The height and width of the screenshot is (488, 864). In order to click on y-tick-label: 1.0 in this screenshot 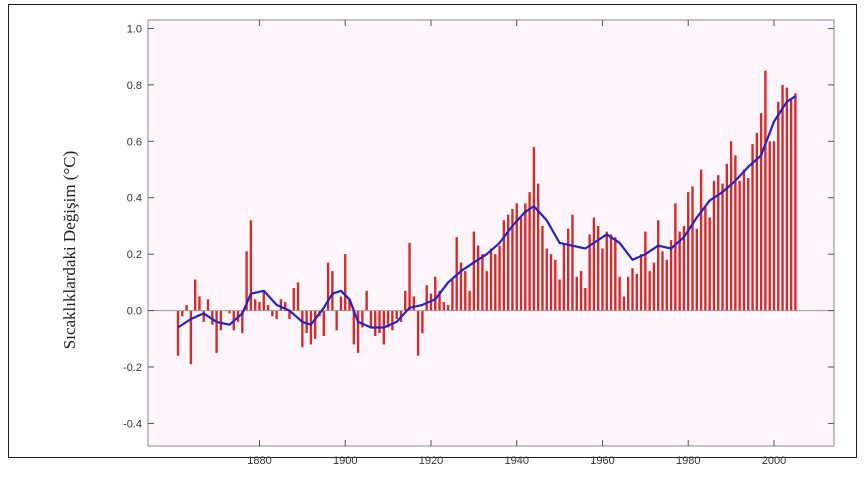, I will do `click(134, 29)`.